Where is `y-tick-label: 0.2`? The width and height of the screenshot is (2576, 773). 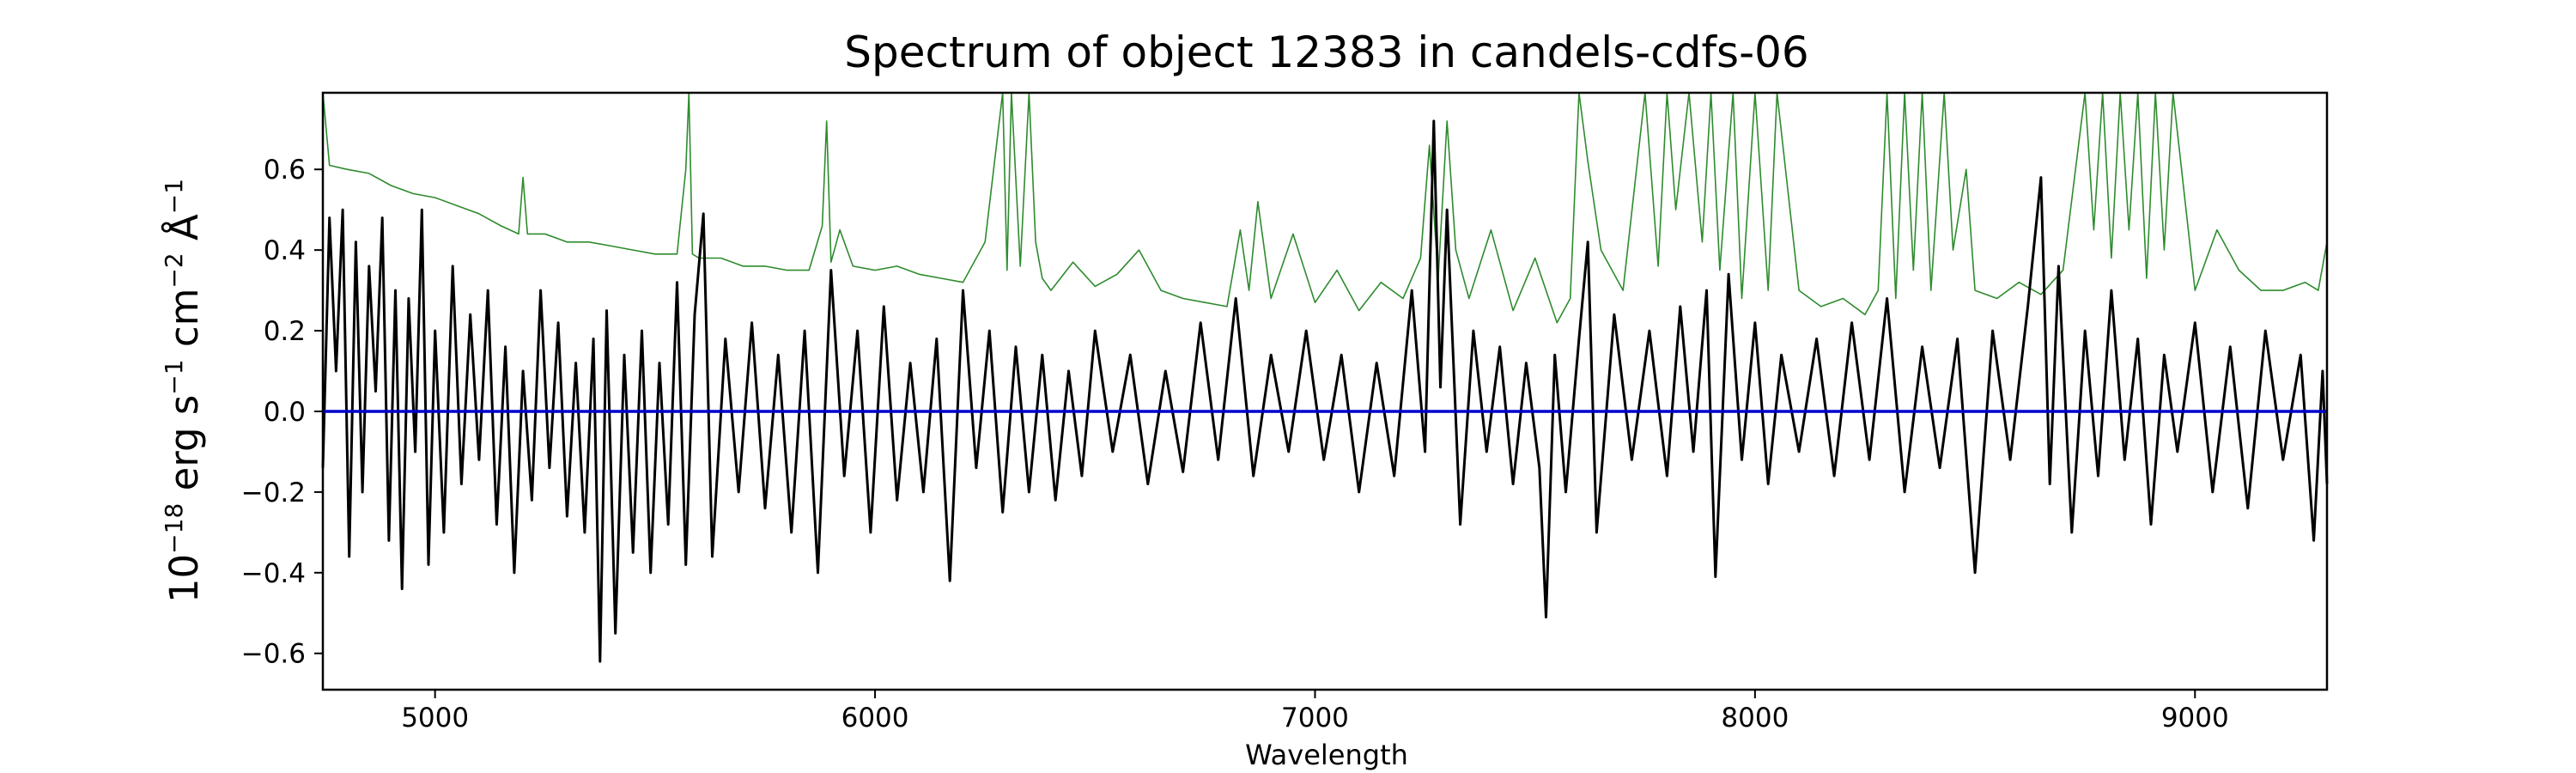
y-tick-label: 0.2 is located at coordinates (285, 331).